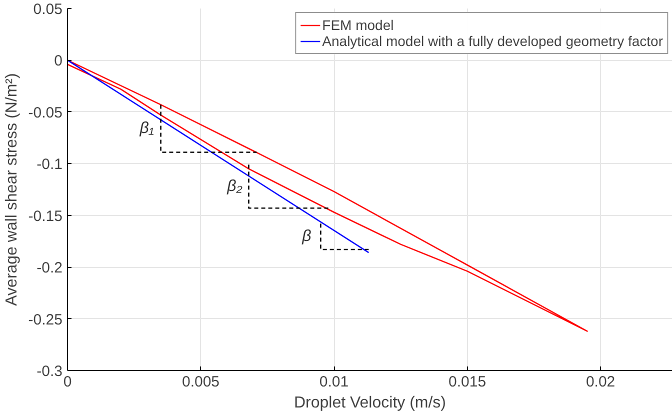  Describe the element at coordinates (49, 371) in the screenshot. I see `y-tick-label: -0.3` at that location.